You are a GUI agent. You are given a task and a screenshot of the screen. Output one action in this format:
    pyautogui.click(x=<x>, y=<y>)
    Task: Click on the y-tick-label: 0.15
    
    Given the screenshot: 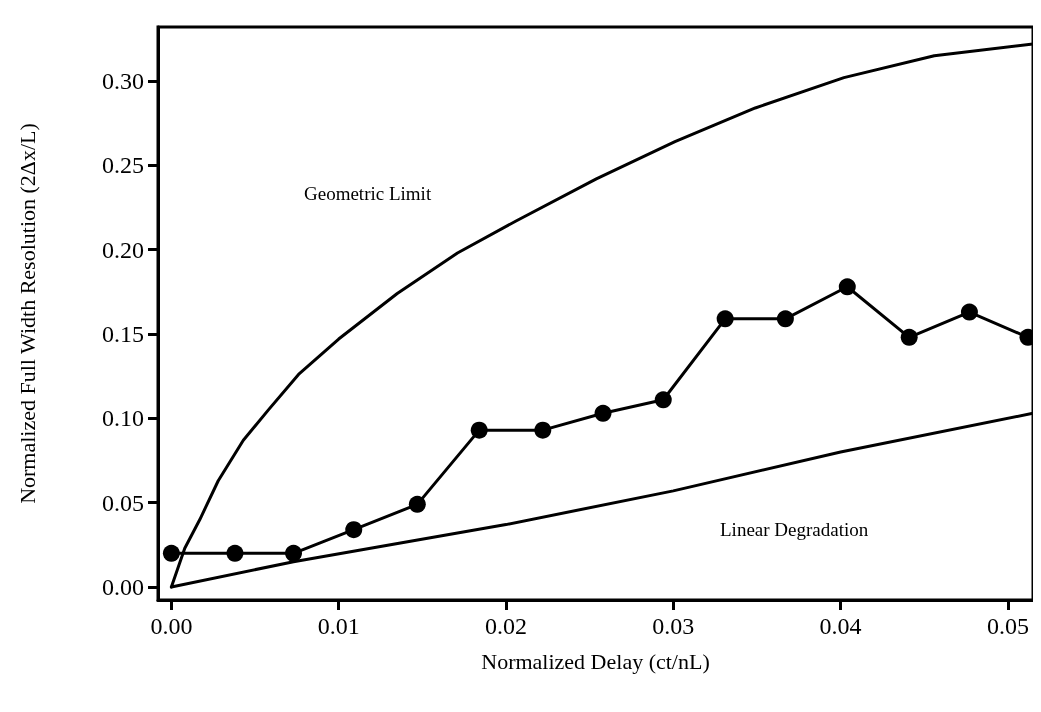 What is the action you would take?
    pyautogui.click(x=123, y=333)
    